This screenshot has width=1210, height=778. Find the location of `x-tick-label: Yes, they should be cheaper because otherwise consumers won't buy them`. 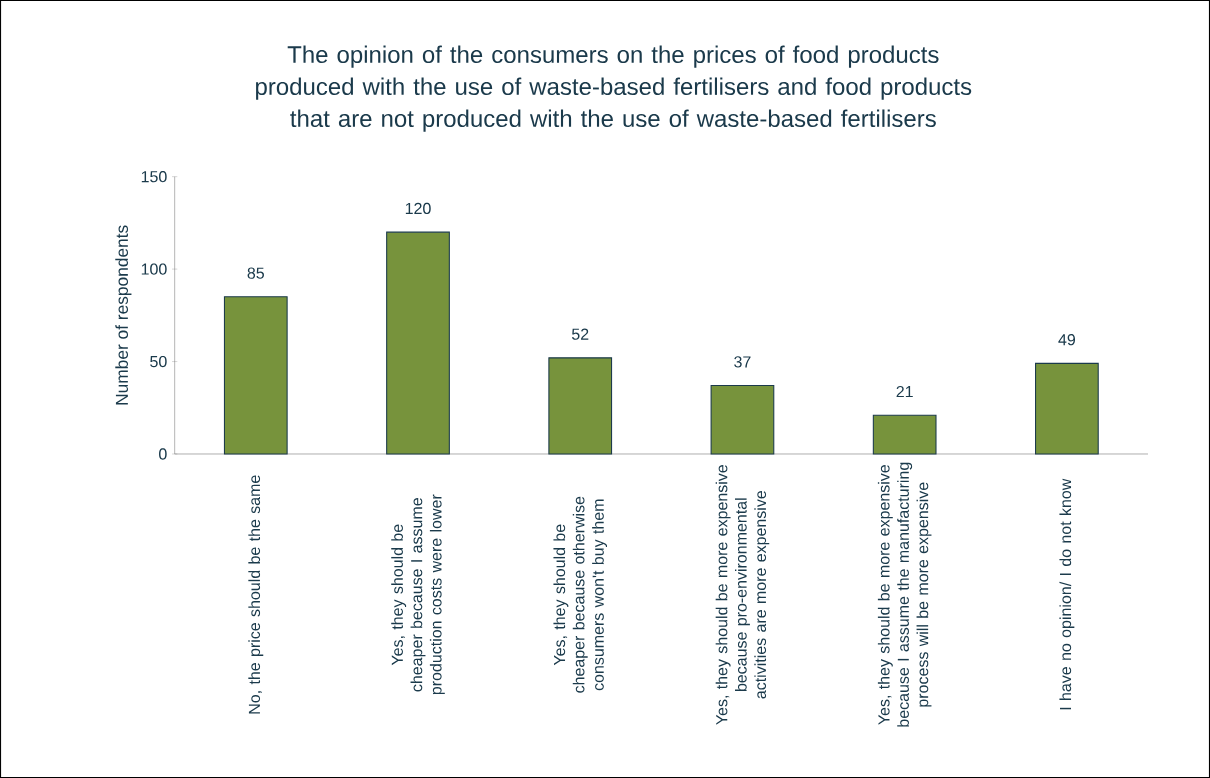

x-tick-label: Yes, they should be cheaper because otherwise consumers won't buy them is located at coordinates (580, 594).